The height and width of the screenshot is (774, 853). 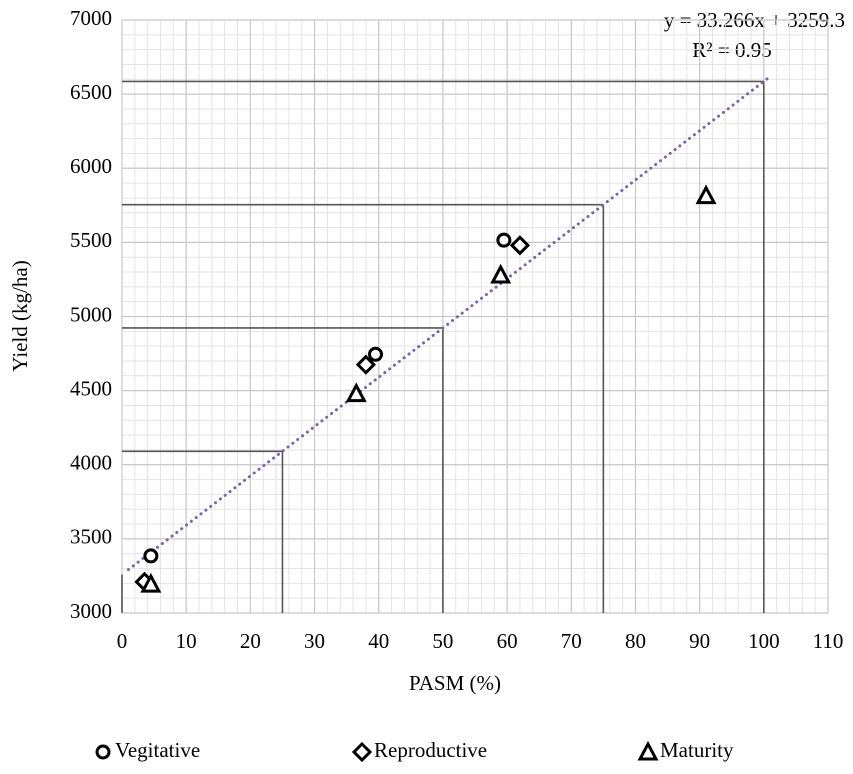 What do you see at coordinates (186, 641) in the screenshot?
I see `x-tick-label: 10` at bounding box center [186, 641].